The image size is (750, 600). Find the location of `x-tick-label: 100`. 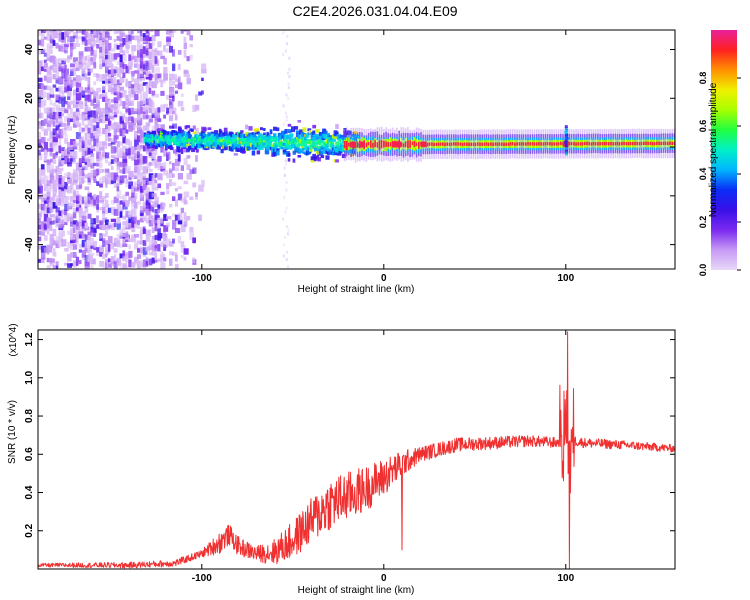

x-tick-label: 100 is located at coordinates (565, 278).